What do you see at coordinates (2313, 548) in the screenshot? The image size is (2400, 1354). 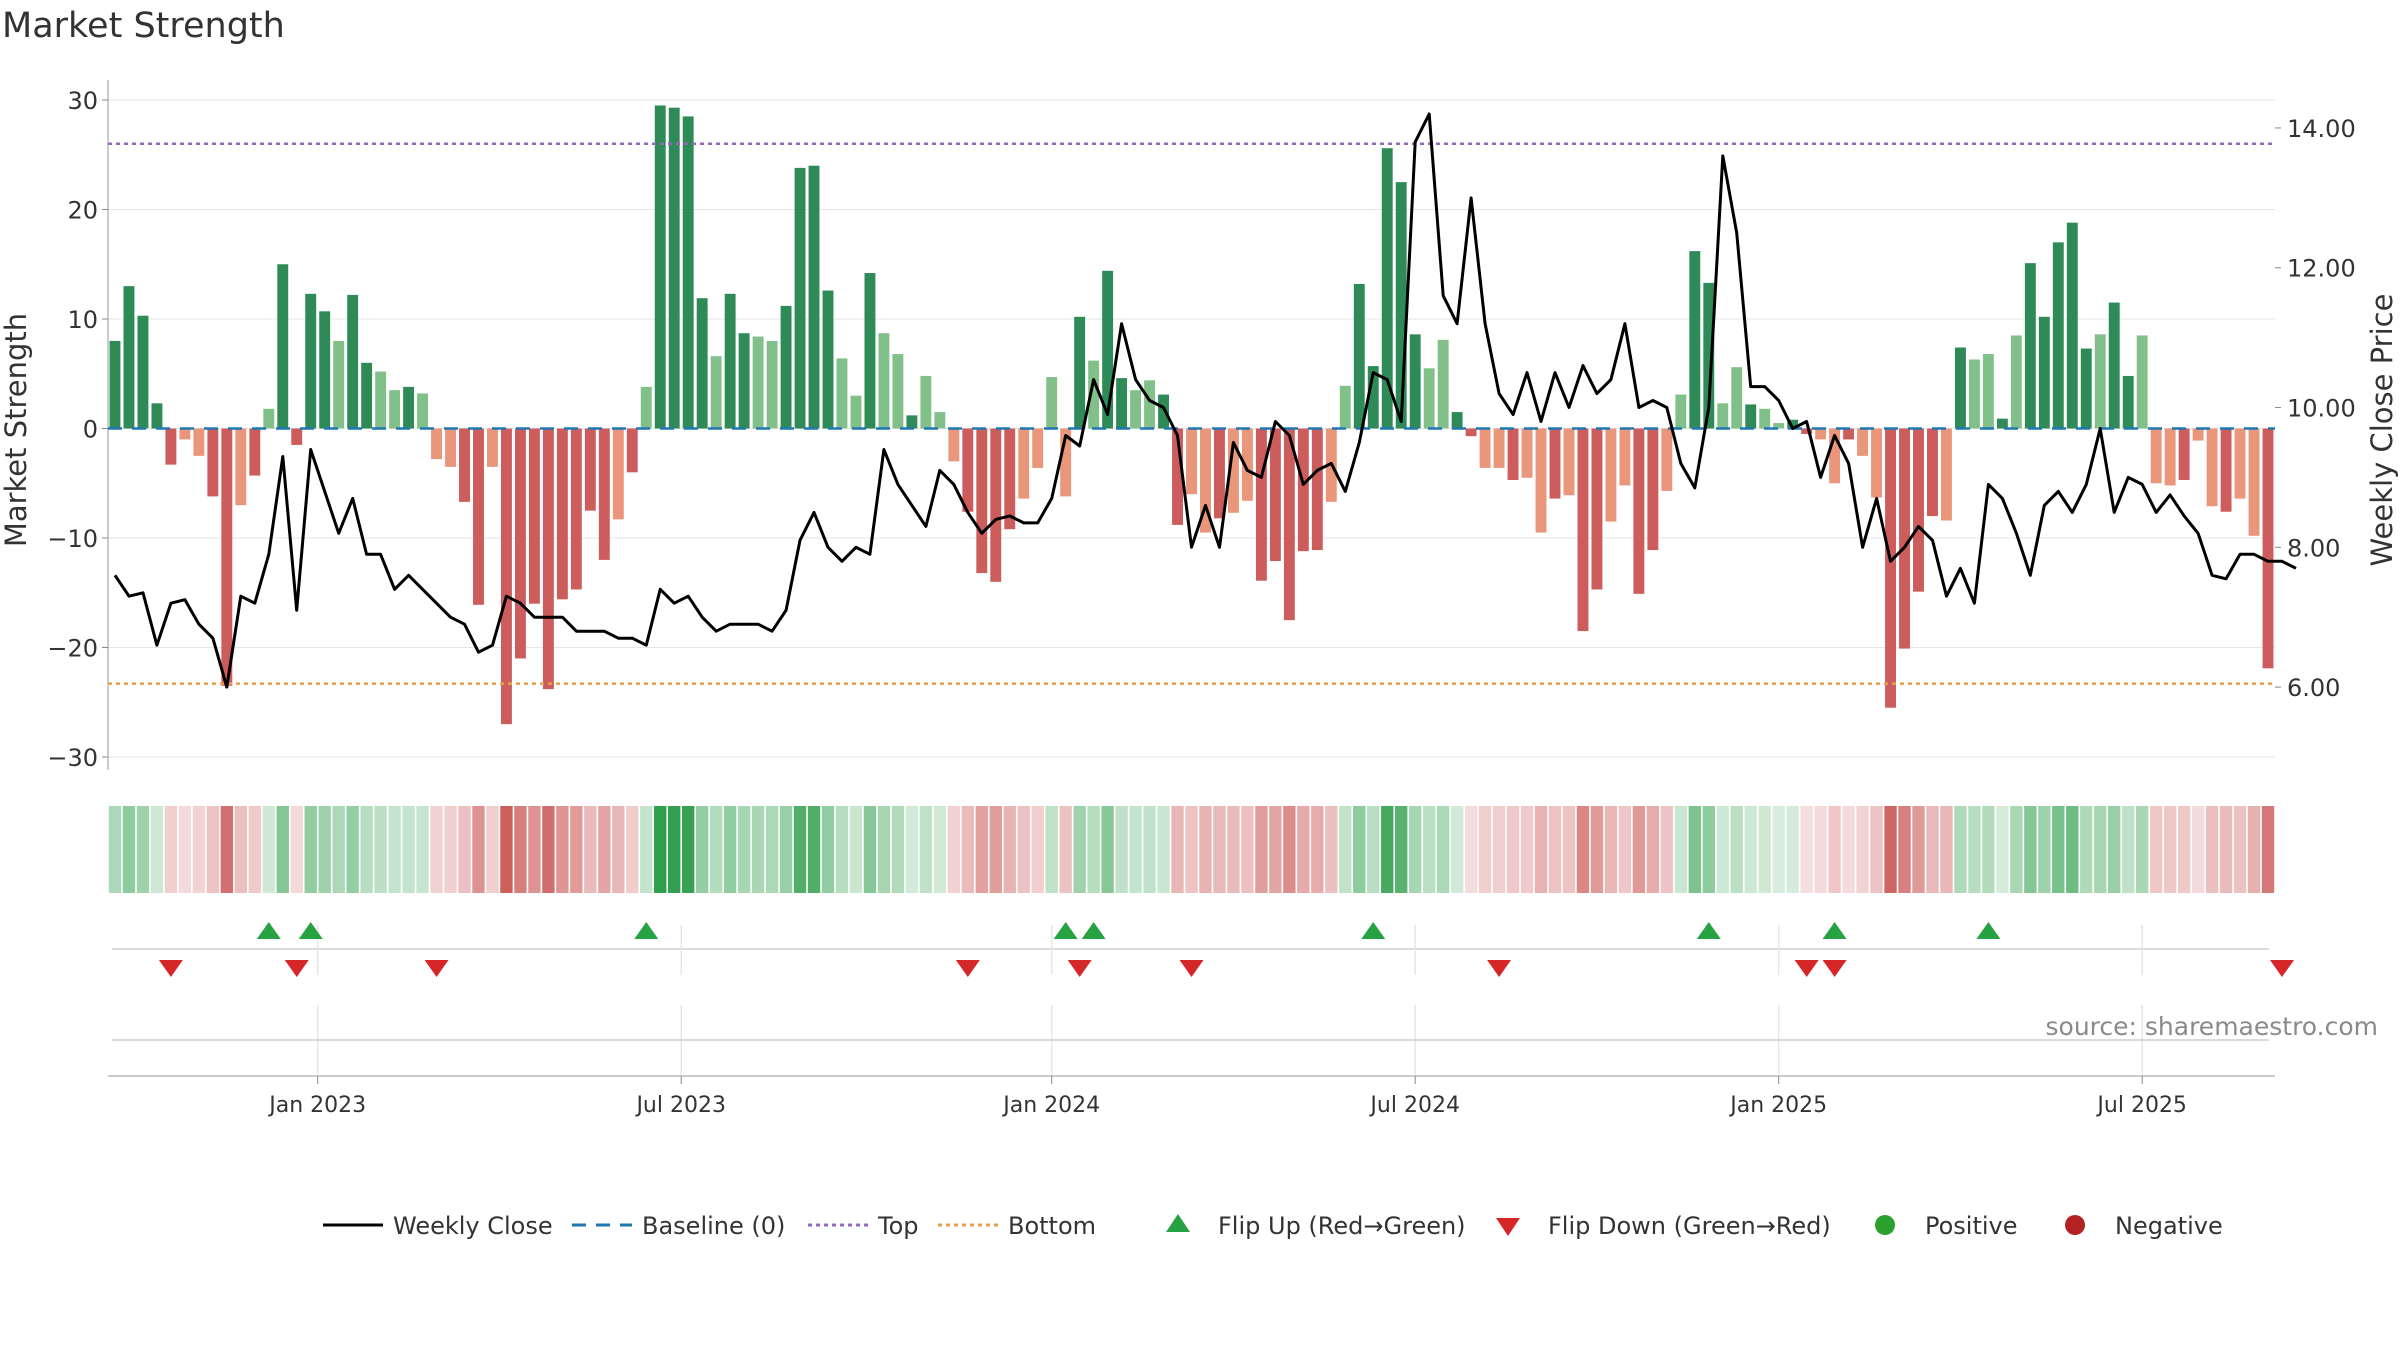 I see `y-tick-label-right: 8.00` at bounding box center [2313, 548].